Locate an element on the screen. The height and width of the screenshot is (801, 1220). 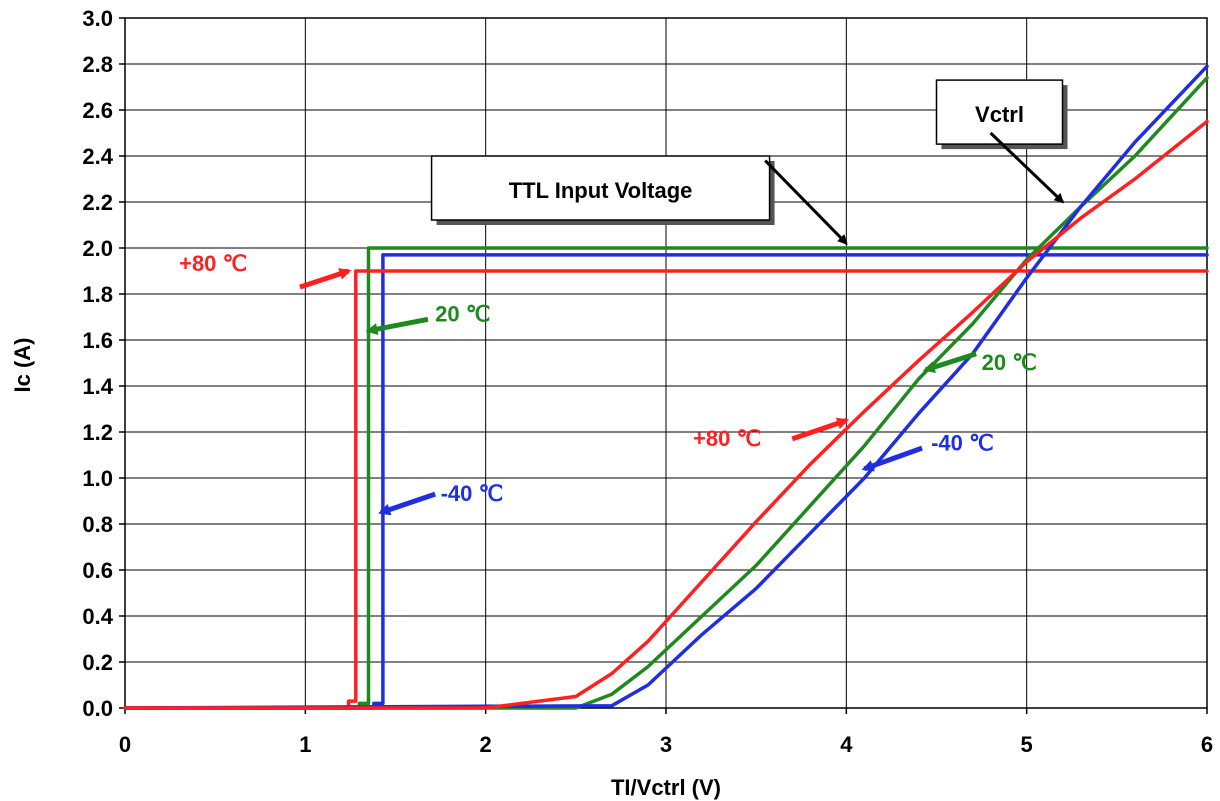
y-tick-label-7: 1.4 is located at coordinates (97, 386).